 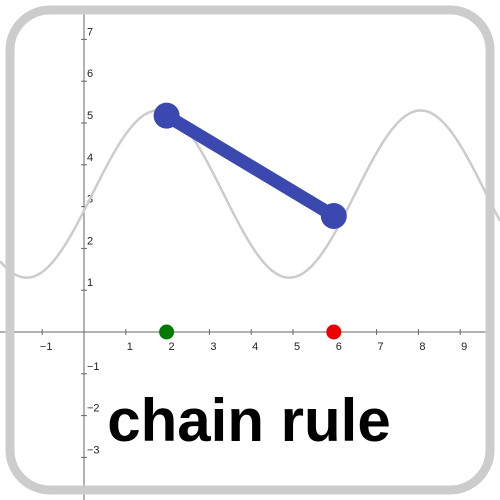 I want to click on y-tick-label: −1, so click(x=93, y=367).